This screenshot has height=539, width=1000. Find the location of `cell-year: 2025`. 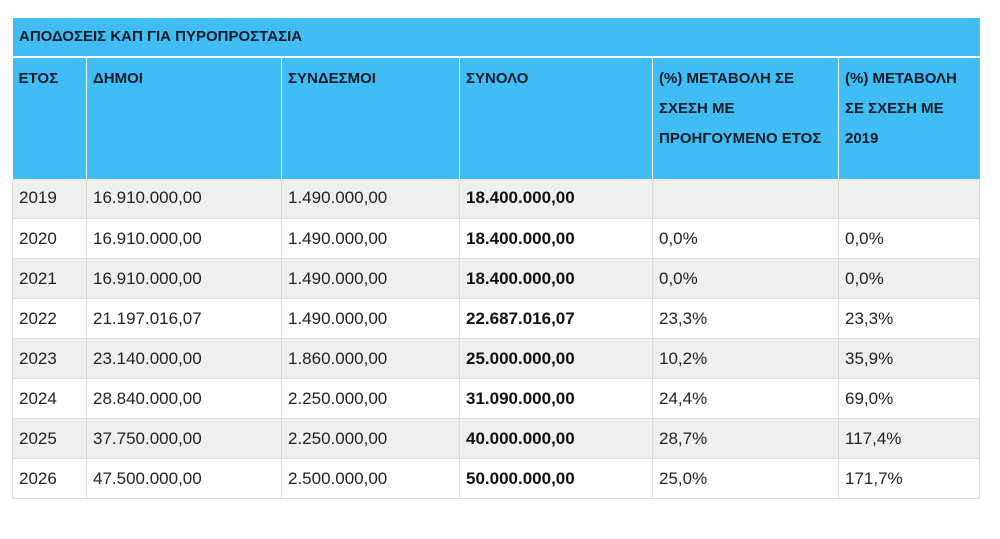

cell-year: 2025 is located at coordinates (49, 438).